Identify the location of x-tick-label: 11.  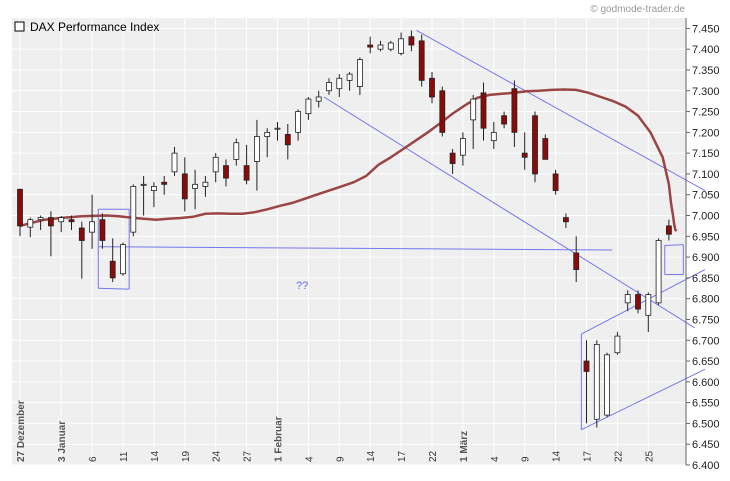
(124, 456).